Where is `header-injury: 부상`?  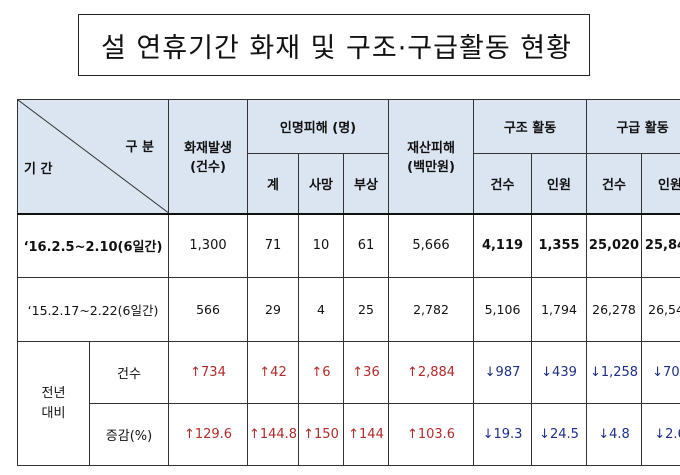 header-injury: 부상 is located at coordinates (366, 183).